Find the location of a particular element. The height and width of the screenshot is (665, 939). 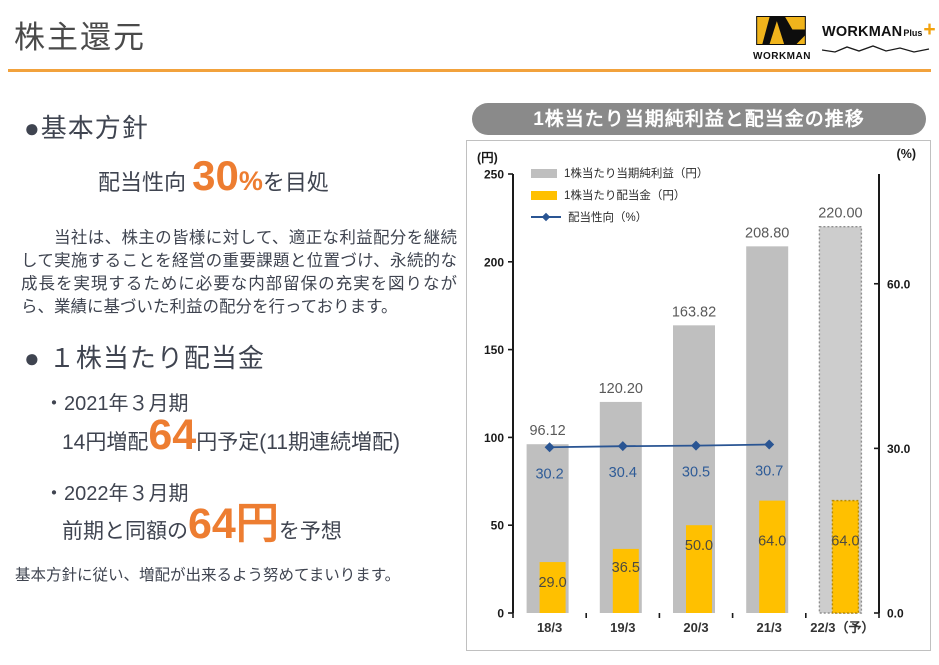

eps-bar-label: 96.12 is located at coordinates (547, 431).